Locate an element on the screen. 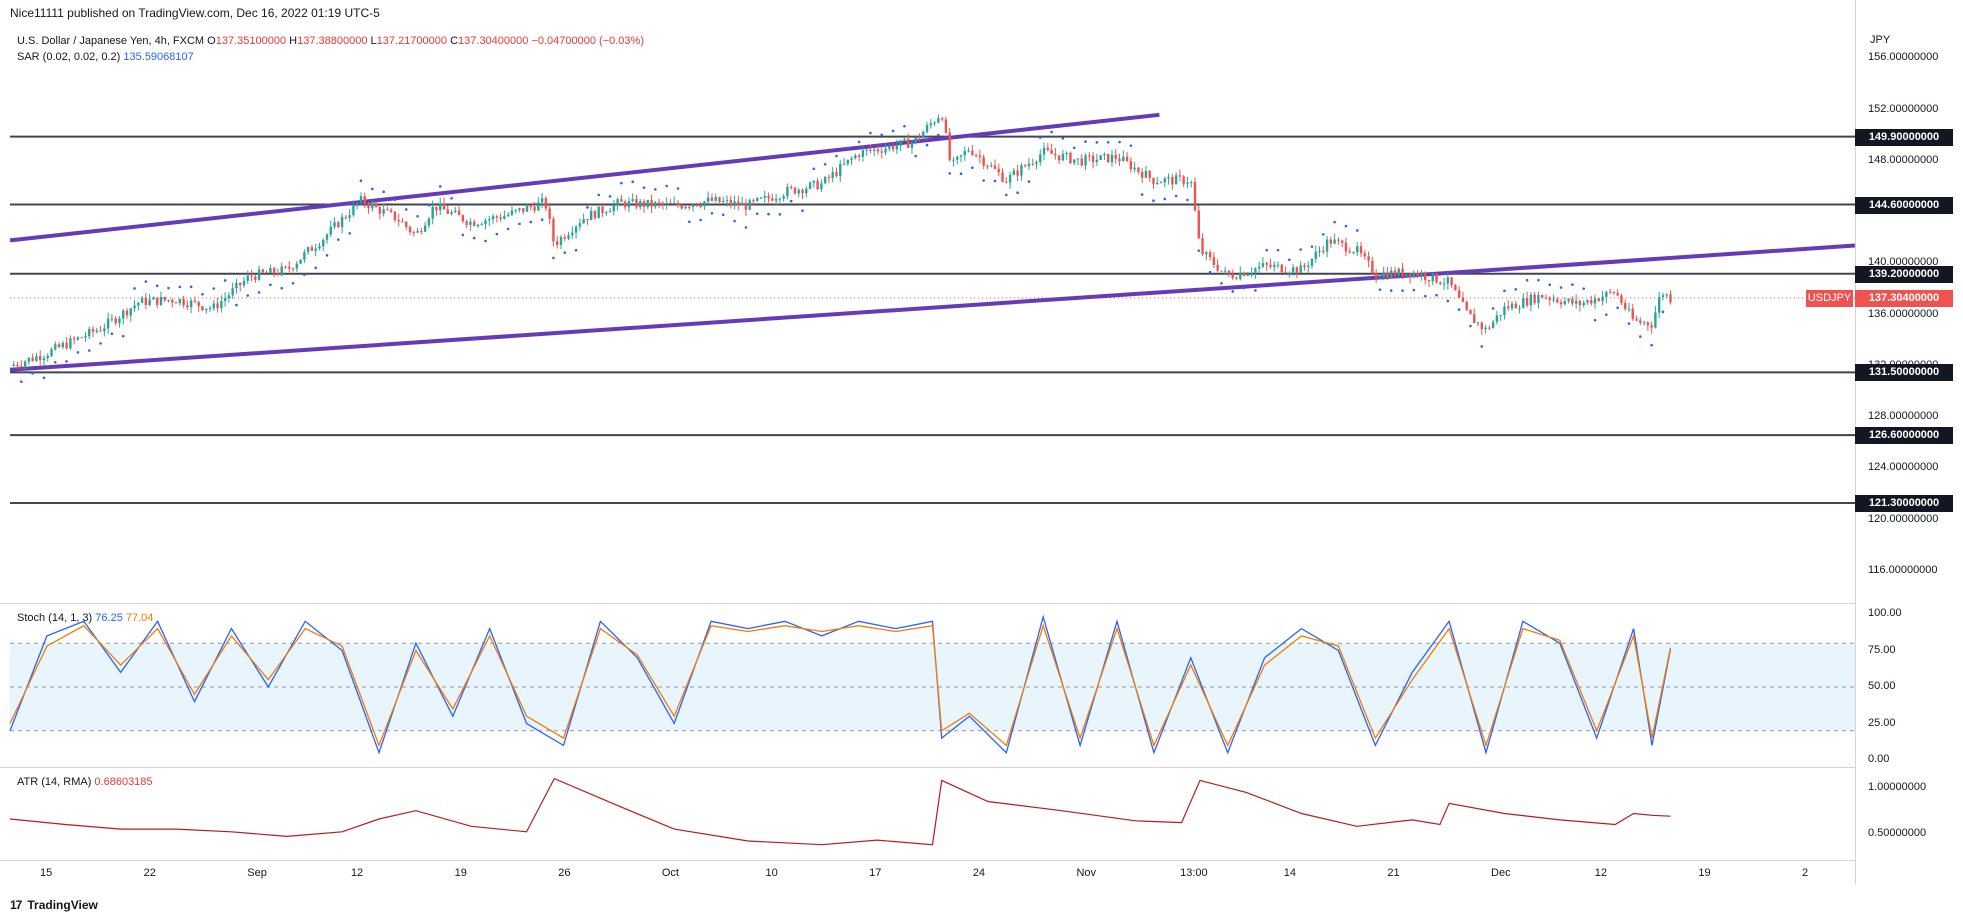  currency-label: JPY is located at coordinates (1880, 40).